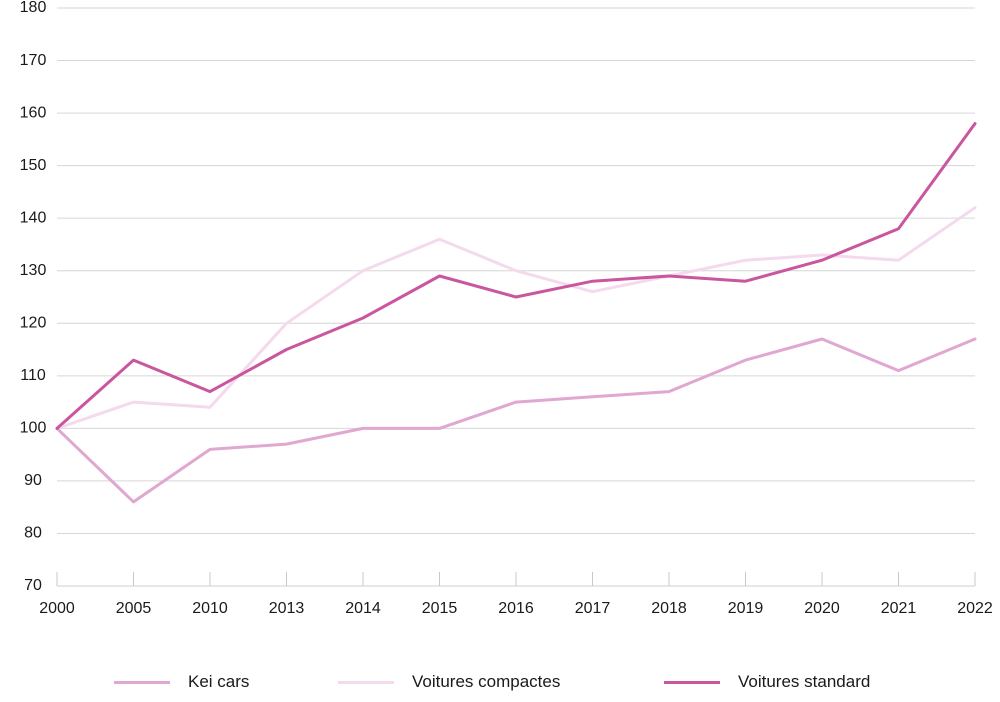  I want to click on y-tick-label: 130, so click(33, 270).